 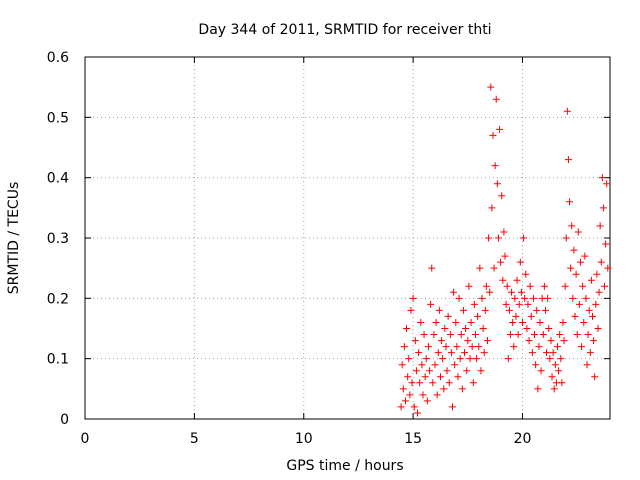 I want to click on y-tick-label: 0.4, so click(x=58, y=179).